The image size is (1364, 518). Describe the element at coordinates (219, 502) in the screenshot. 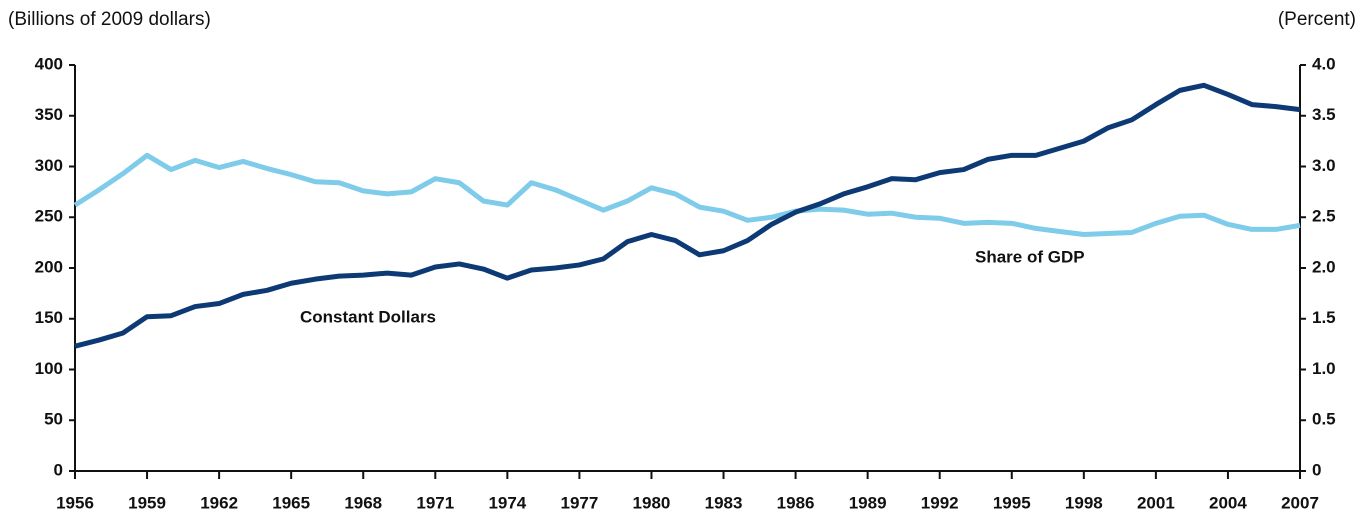

I see `x-tick-label: 1962` at that location.